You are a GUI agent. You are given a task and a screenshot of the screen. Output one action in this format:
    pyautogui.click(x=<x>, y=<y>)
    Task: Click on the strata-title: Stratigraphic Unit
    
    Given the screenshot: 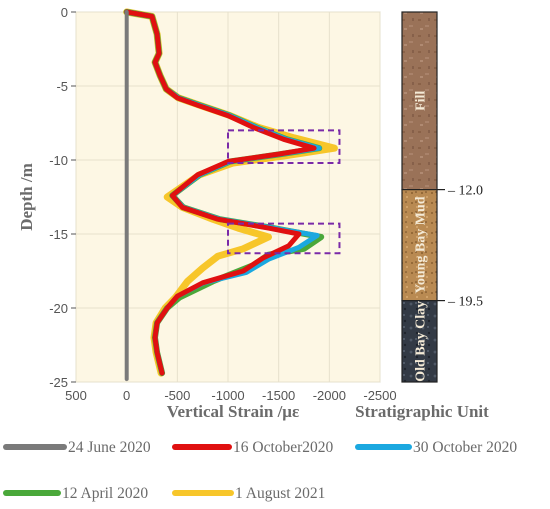 What is the action you would take?
    pyautogui.click(x=422, y=411)
    